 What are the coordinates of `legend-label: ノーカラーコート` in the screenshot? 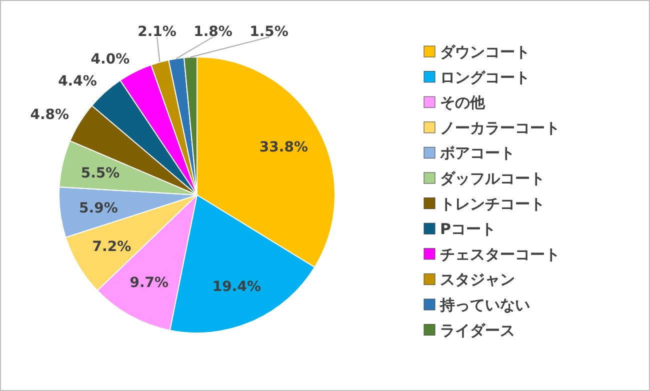 It's located at (500, 127).